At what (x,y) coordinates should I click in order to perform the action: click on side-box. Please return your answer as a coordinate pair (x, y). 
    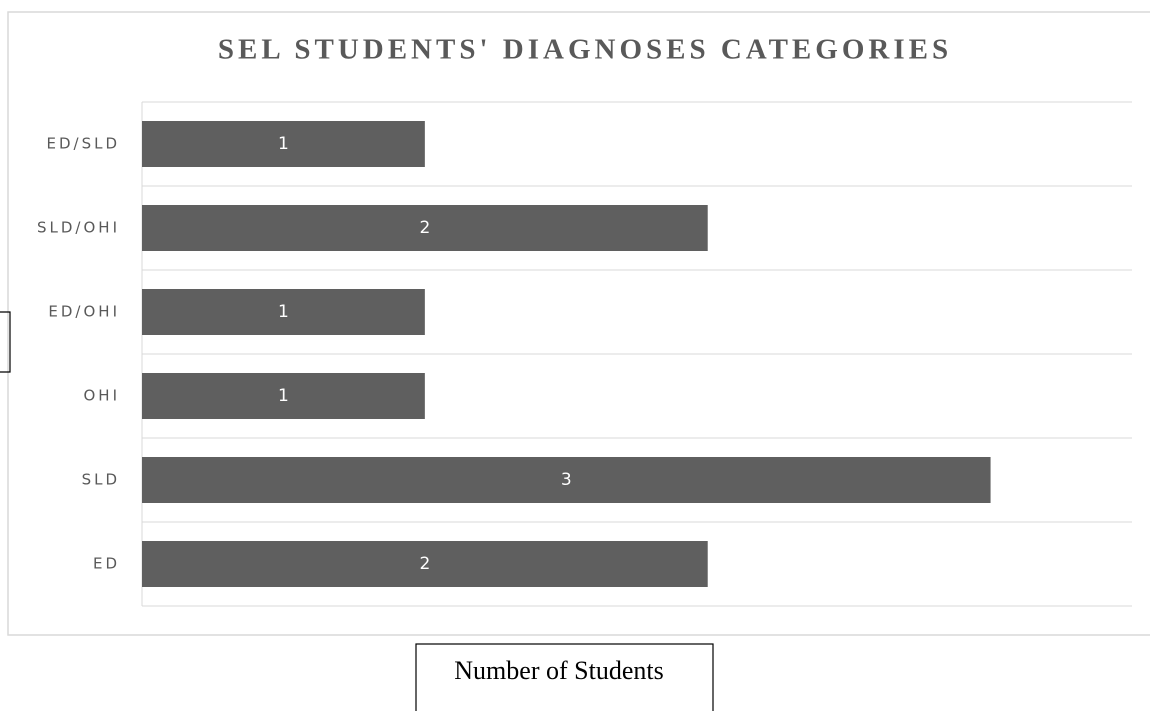
    Looking at the image, I should click on (5, 342).